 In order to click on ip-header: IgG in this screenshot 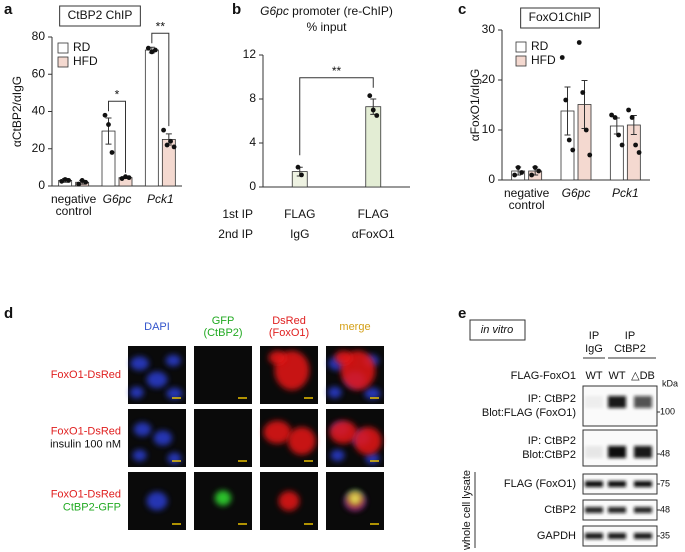, I will do `click(594, 349)`.